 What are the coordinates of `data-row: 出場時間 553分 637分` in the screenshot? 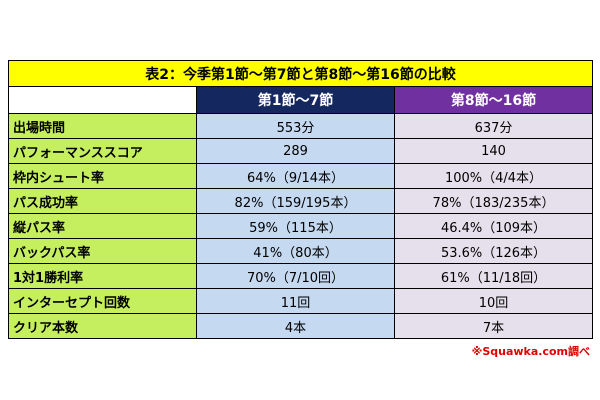 It's located at (300, 126).